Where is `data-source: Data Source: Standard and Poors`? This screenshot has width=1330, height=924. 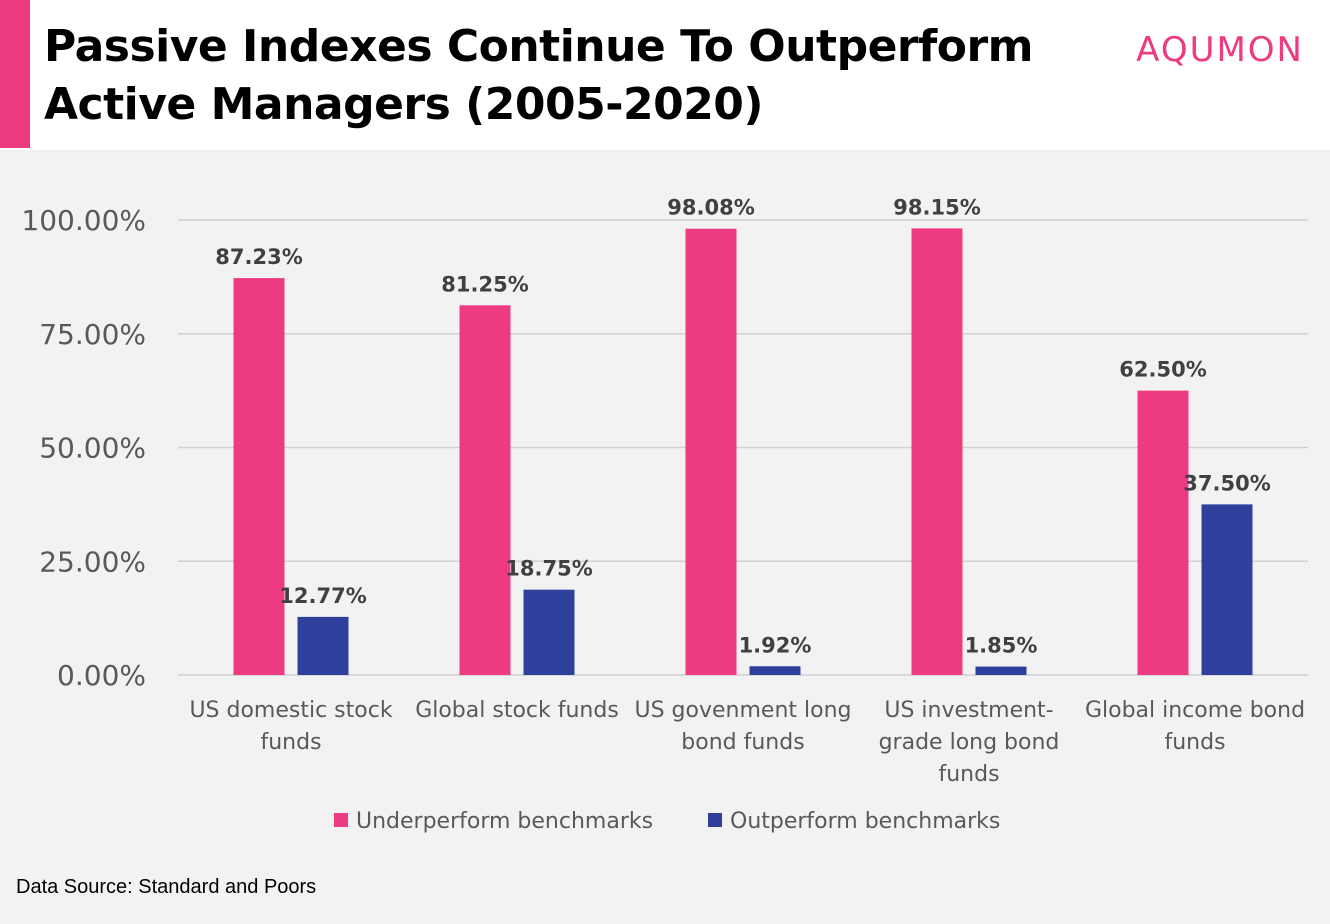
data-source: Data Source: Standard and Poors is located at coordinates (166, 887).